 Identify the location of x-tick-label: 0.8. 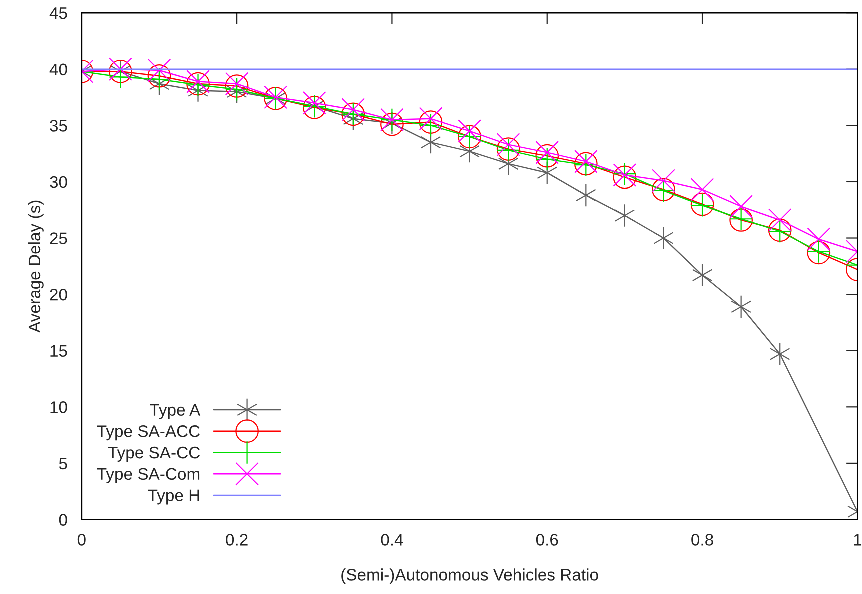
(703, 540).